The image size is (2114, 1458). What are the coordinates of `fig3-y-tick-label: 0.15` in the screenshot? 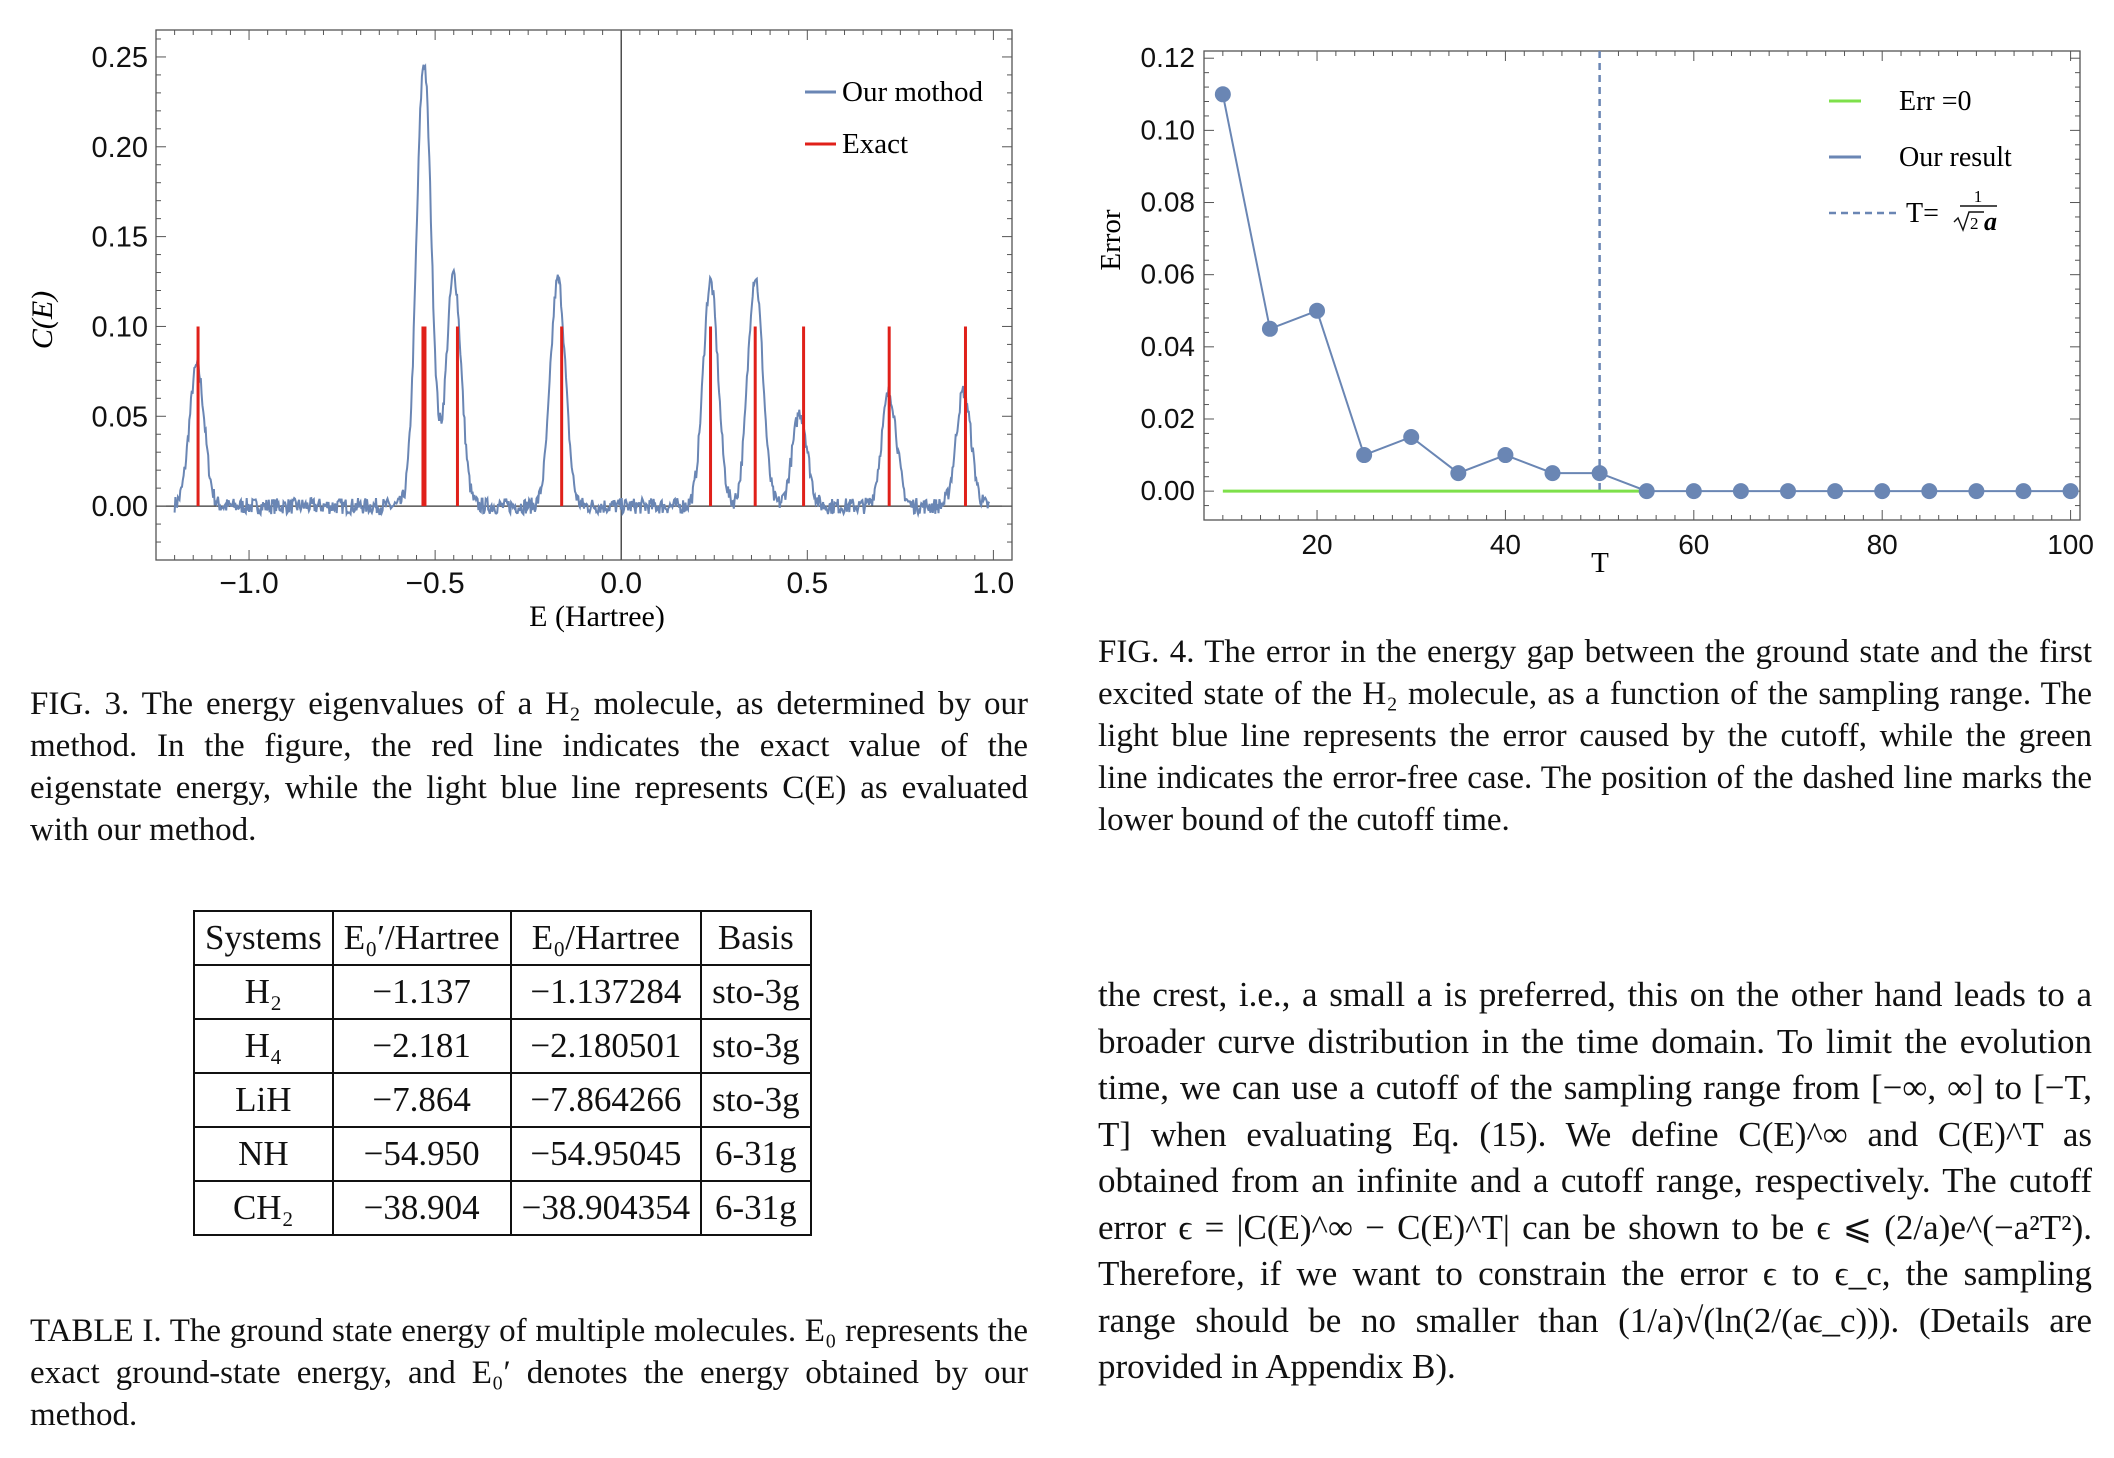 It's located at (120, 238).